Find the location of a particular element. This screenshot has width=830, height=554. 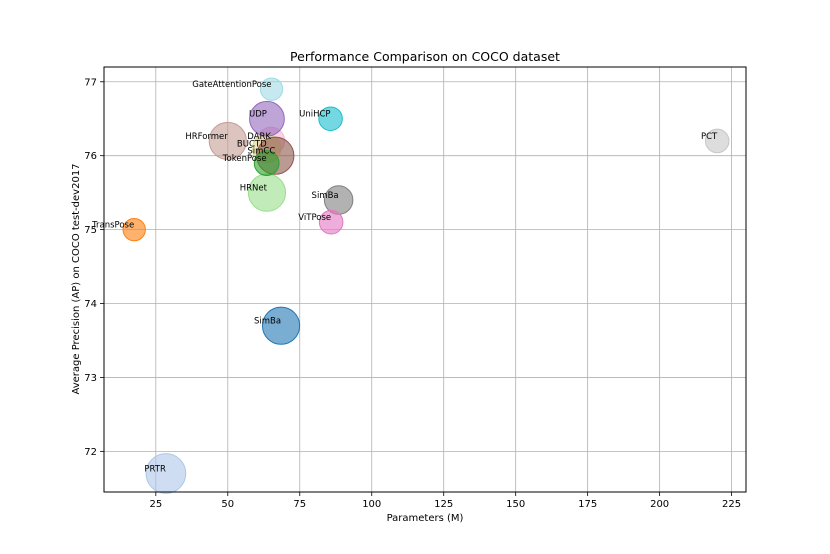

point-label: TransPose is located at coordinates (112, 226).